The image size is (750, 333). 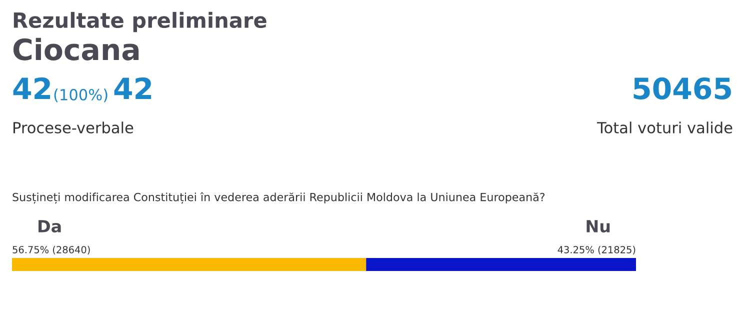 I want to click on text: (100%), so click(x=81, y=95).